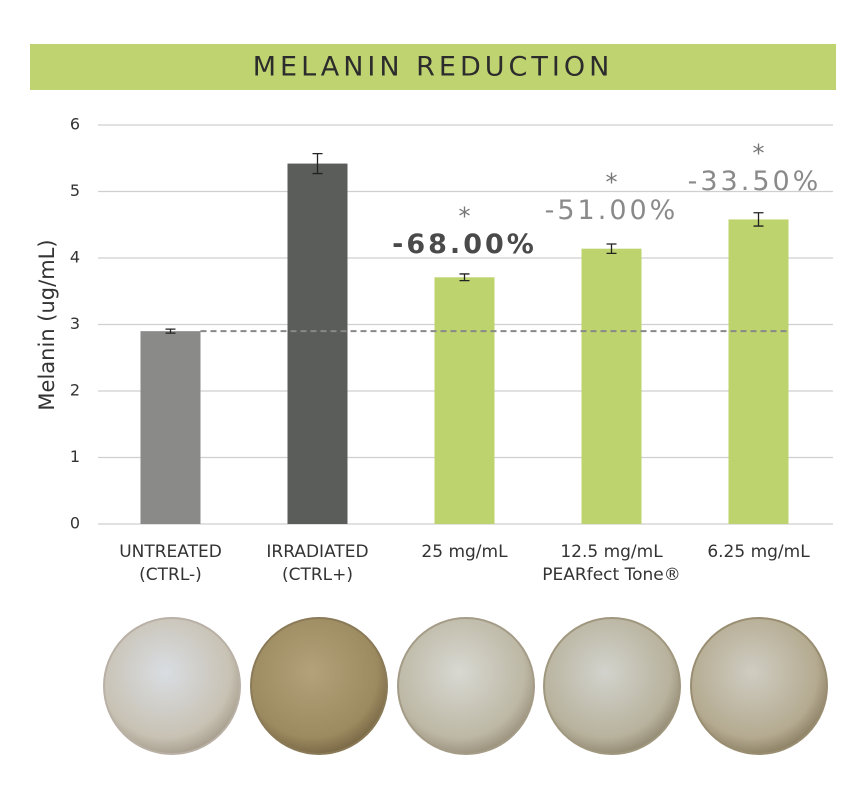  I want to click on y-tick-label: 6, so click(75, 124).